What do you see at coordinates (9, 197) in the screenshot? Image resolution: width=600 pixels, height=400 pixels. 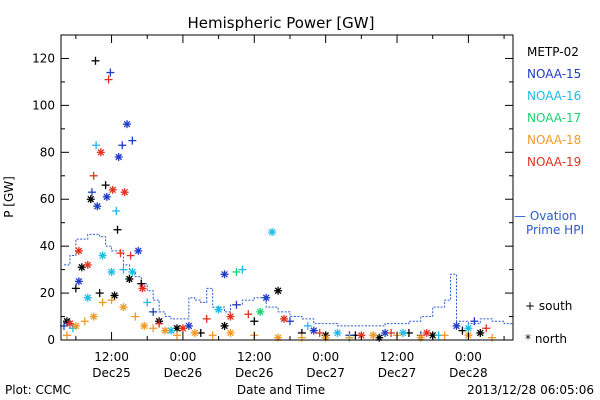 I see `y-axis-label: P [GW]` at bounding box center [9, 197].